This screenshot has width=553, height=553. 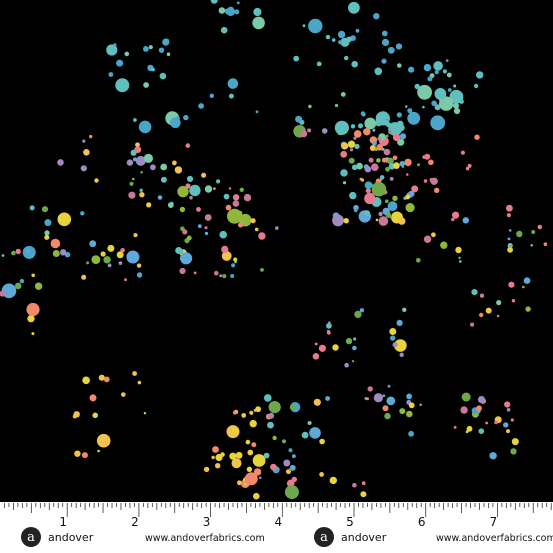 I want to click on logo, so click(x=324, y=537).